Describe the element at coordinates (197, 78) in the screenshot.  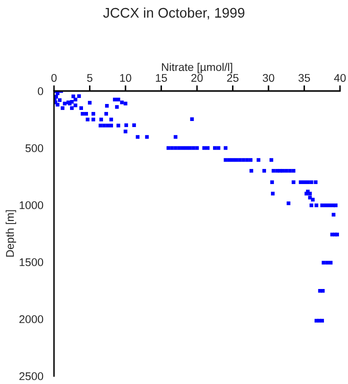
I see `x-tick-label: 20` at that location.